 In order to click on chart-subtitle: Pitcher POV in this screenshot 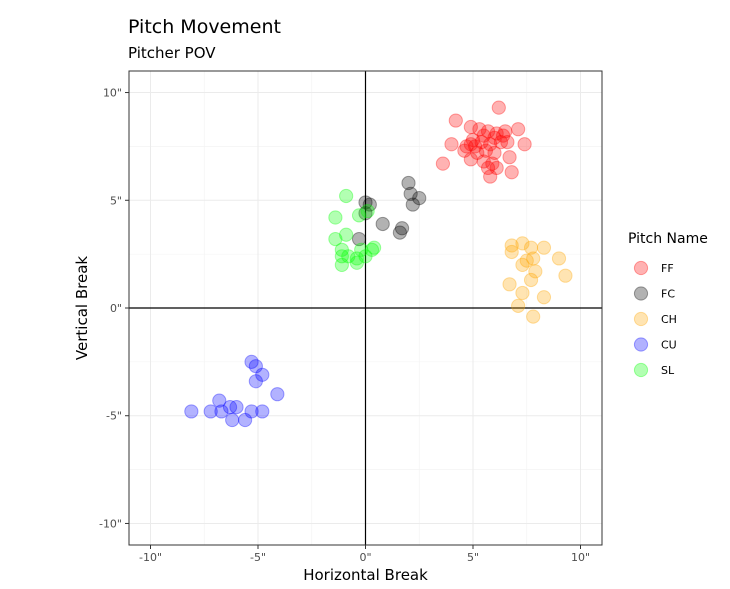, I will do `click(172, 53)`.